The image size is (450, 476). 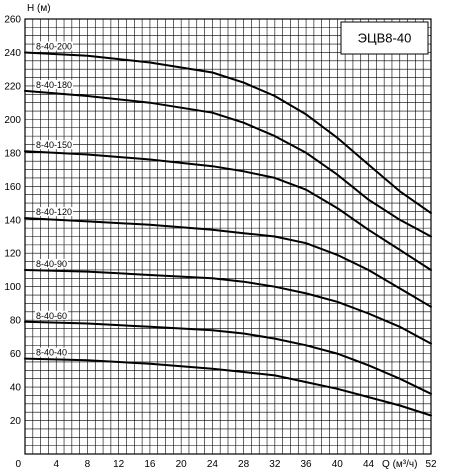 I want to click on title-box, so click(x=384, y=38).